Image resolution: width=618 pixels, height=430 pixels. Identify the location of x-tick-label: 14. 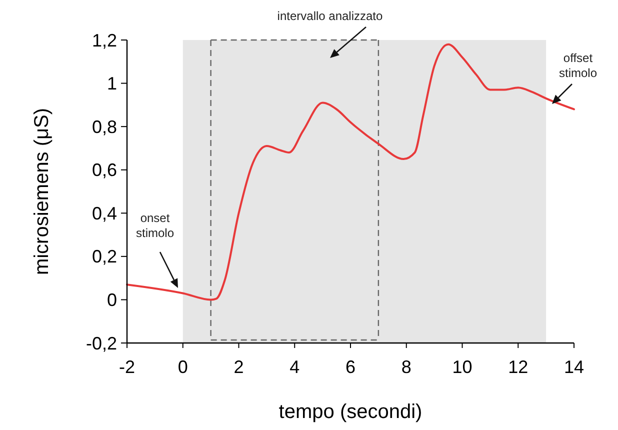
(574, 367).